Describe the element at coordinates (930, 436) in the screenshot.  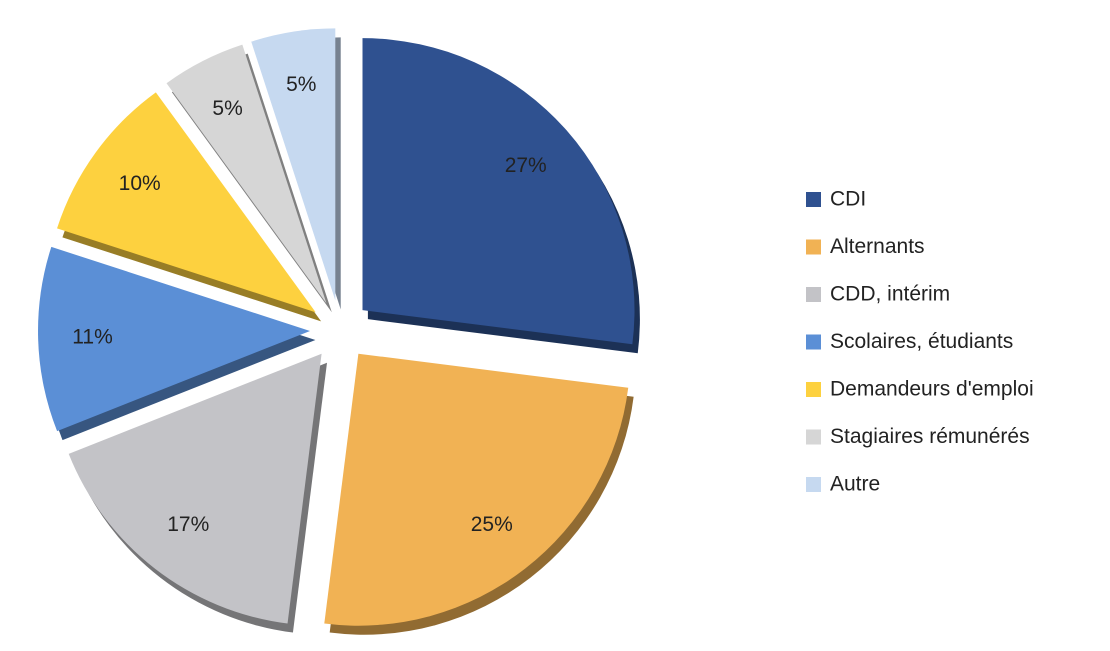
I see `legend-label: Stagiaires rémunérés` at that location.